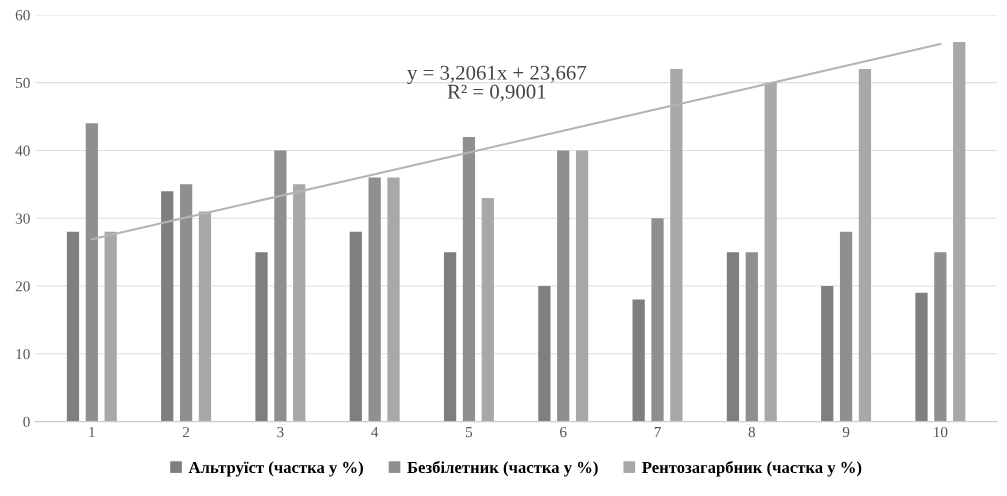 The width and height of the screenshot is (1007, 496). What do you see at coordinates (469, 432) in the screenshot?
I see `x-tick-label: 5` at bounding box center [469, 432].